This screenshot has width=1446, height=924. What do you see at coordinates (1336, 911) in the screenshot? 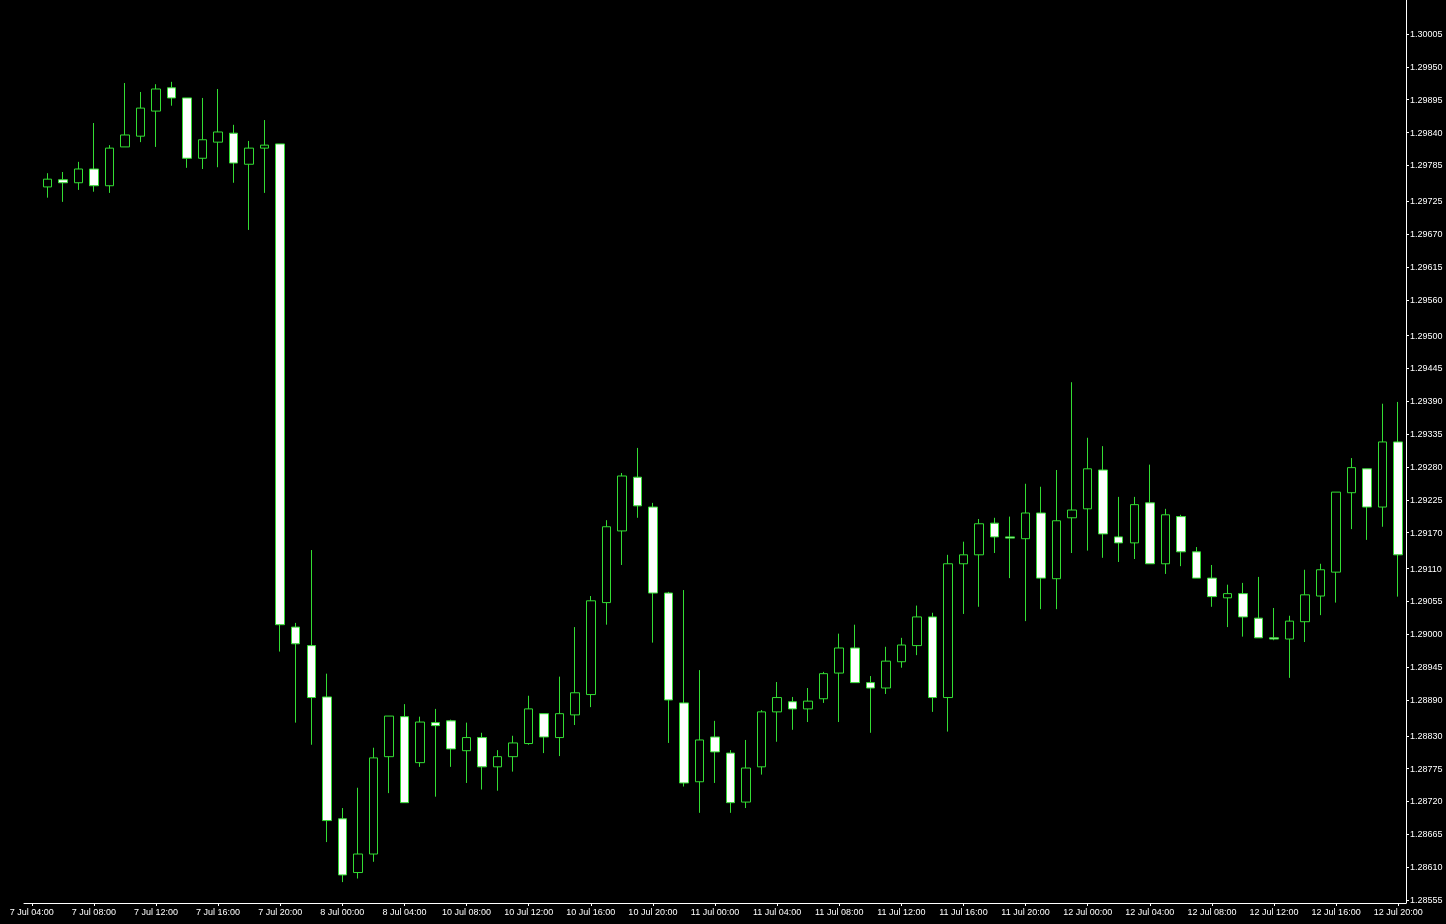
I see `x-tick-label: 12 Jul 16:00` at bounding box center [1336, 911].